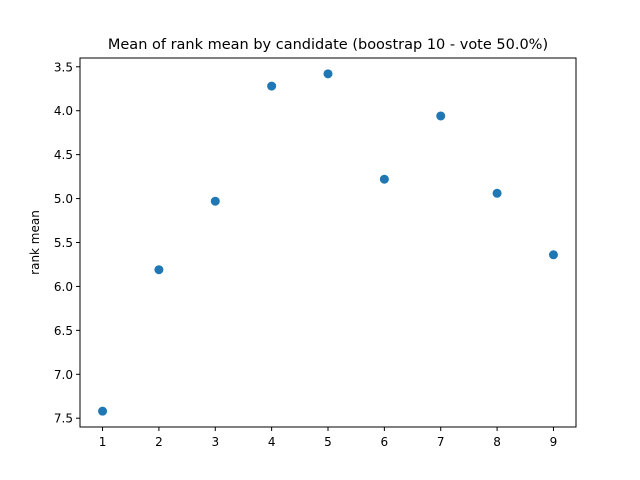 Image resolution: width=640 pixels, height=480 pixels. I want to click on x-tick-label: 5, so click(328, 442).